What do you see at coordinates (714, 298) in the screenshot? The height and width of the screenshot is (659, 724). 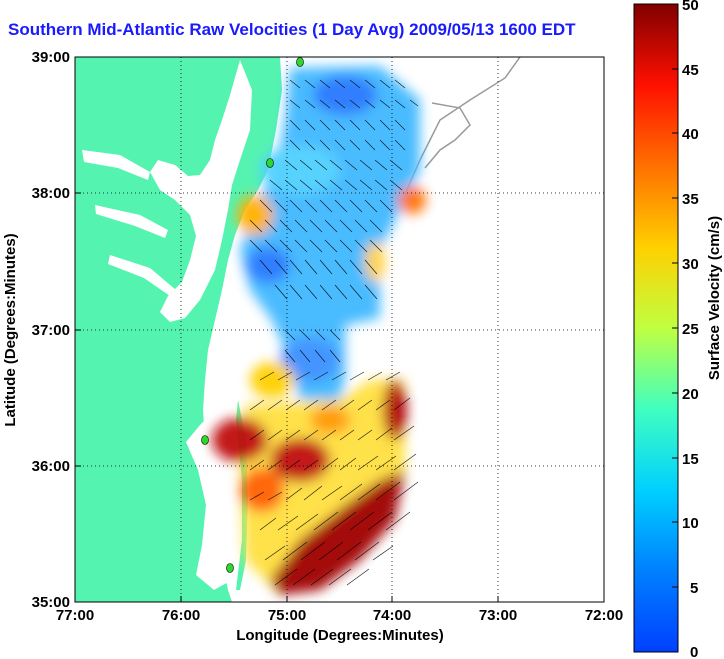 I see `colorbar-label: Surface Velocity (cm/s)` at bounding box center [714, 298].